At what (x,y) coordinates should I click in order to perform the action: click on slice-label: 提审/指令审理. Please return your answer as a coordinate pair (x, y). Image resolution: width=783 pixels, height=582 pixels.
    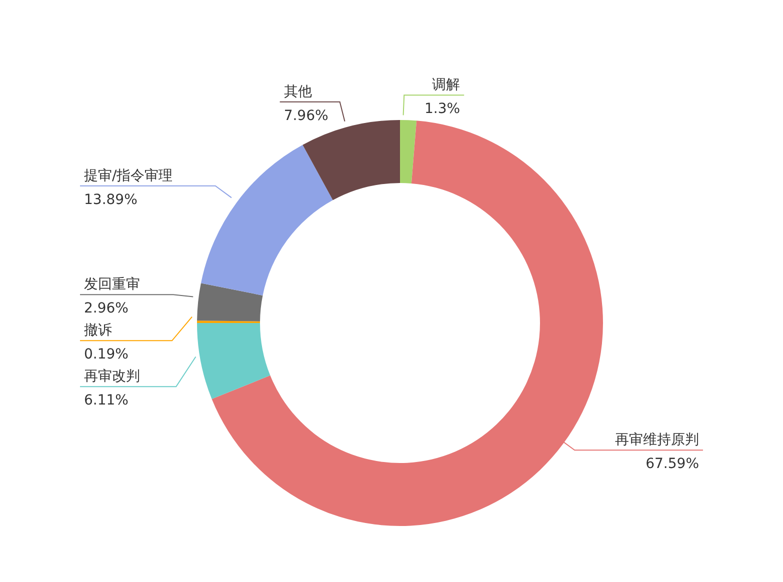
    Looking at the image, I should click on (128, 176).